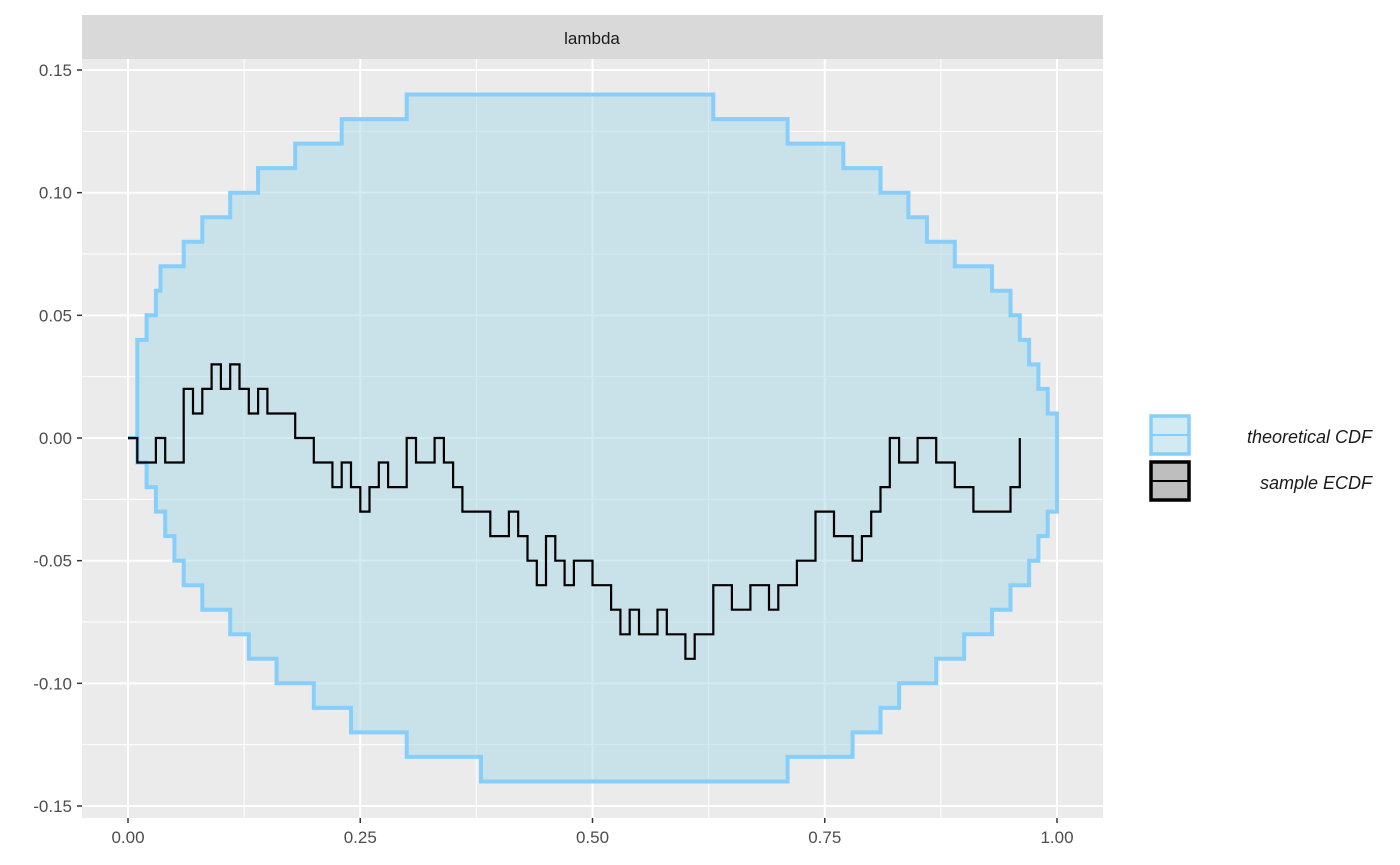 This screenshot has height=865, width=1400. What do you see at coordinates (52, 561) in the screenshot?
I see `y-tick-label: -0.05` at bounding box center [52, 561].